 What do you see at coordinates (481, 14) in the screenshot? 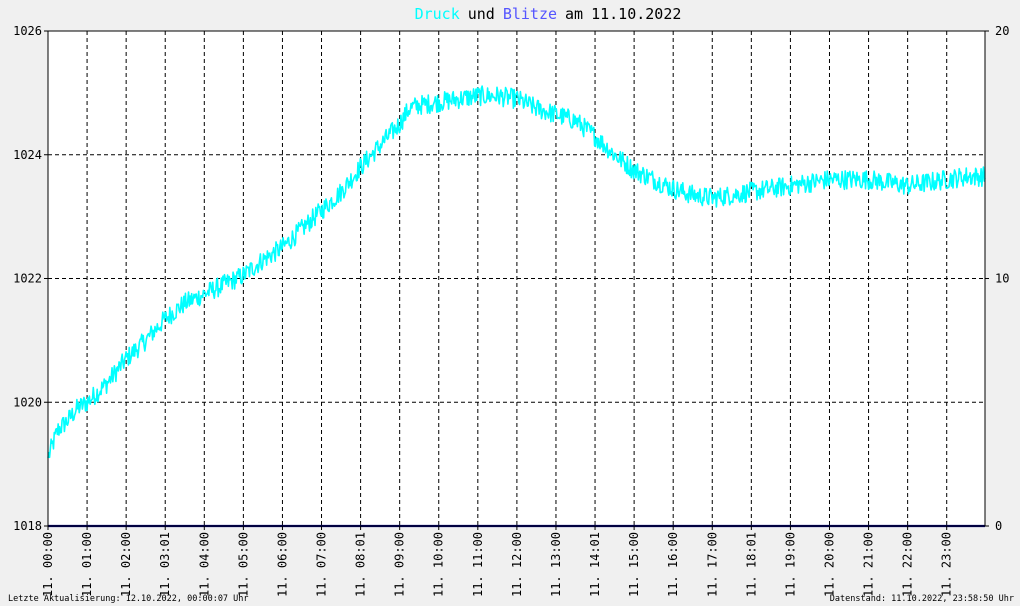
I see `title-und: und` at bounding box center [481, 14].